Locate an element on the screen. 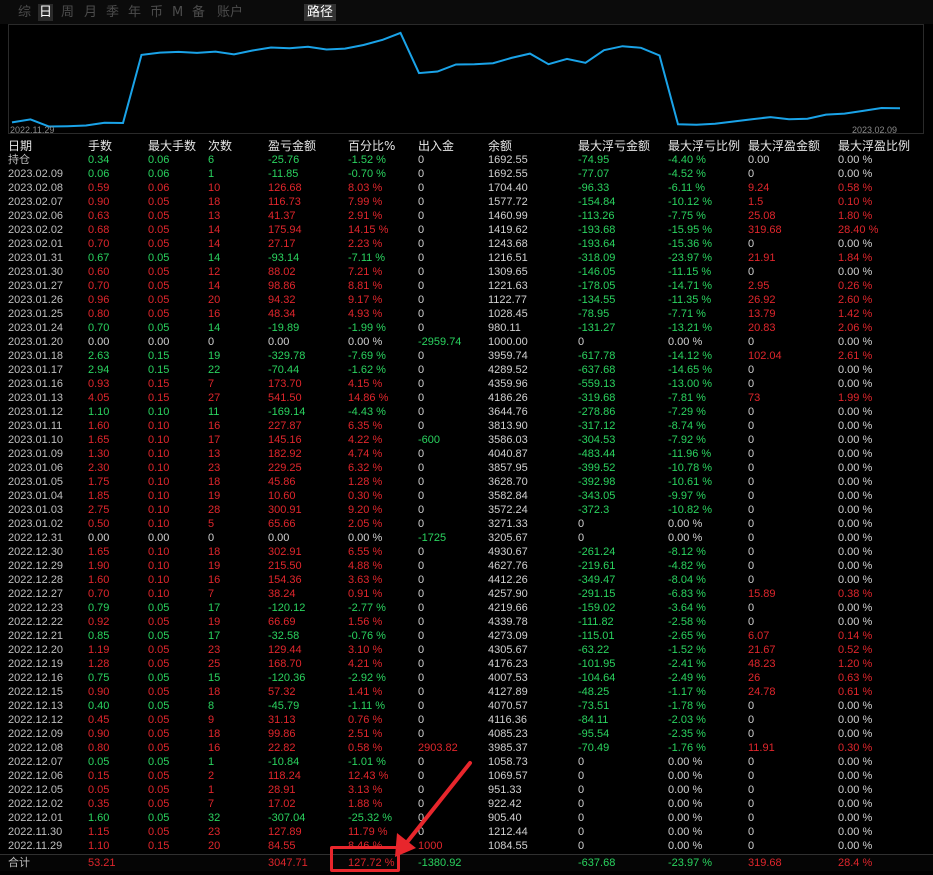 This screenshot has height=875, width=933. cell-max-float-loss: 最大浮亏金额 is located at coordinates (614, 146).